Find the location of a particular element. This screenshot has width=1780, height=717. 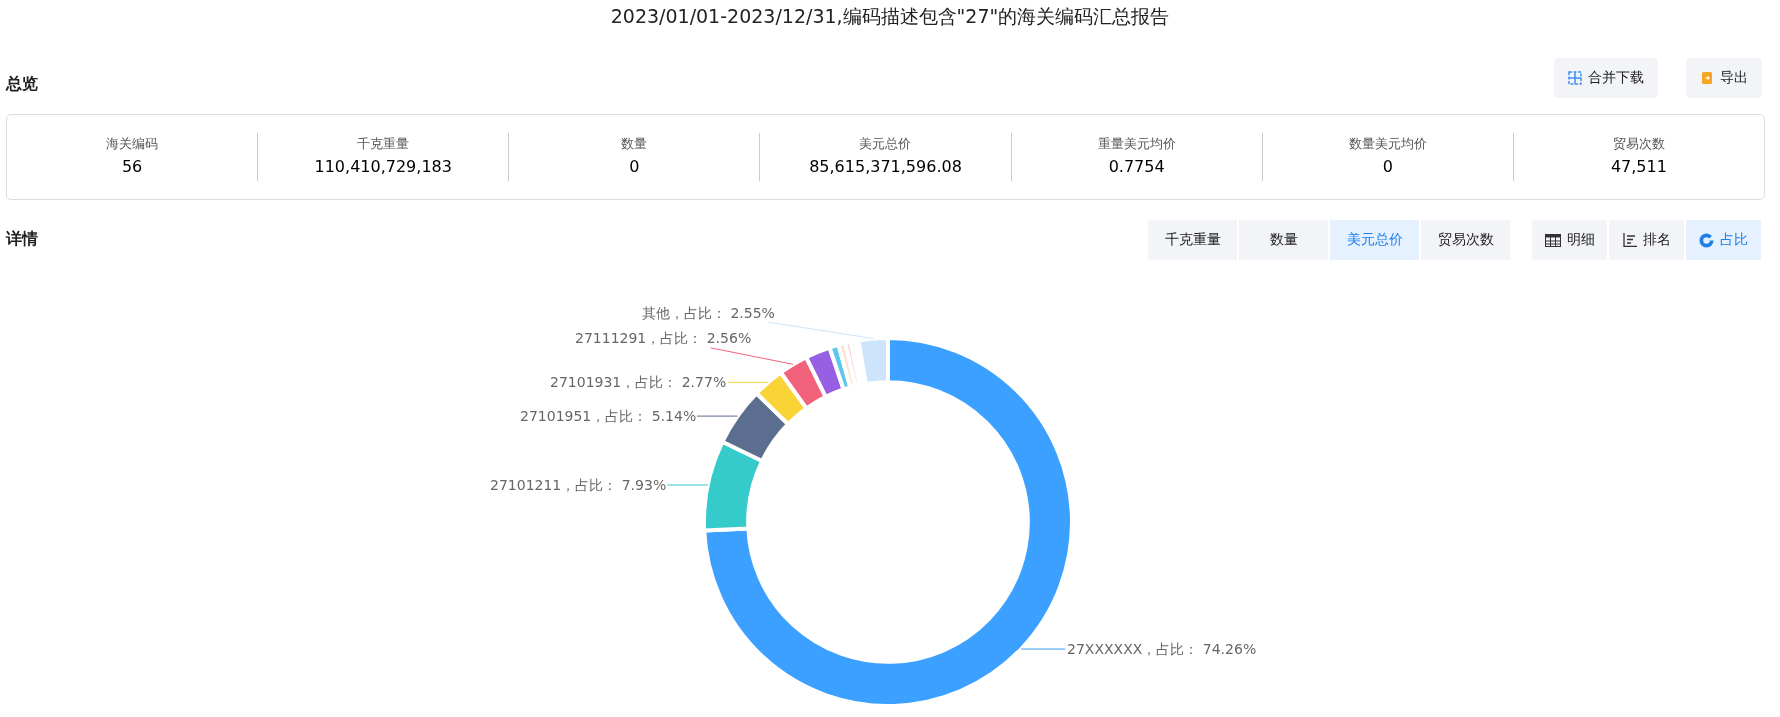

category-label: 重量美元均价 is located at coordinates (1136, 144).